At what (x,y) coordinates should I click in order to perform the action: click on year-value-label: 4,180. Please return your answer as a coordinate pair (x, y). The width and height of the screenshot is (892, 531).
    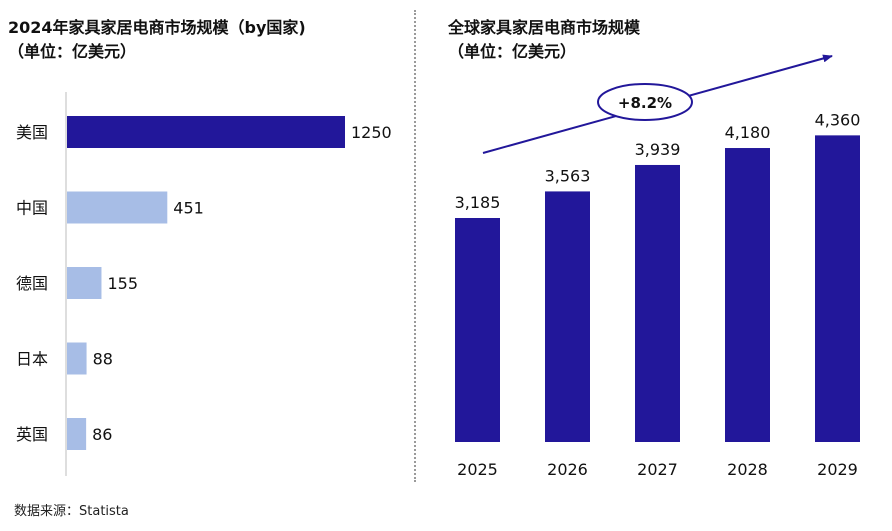
    Looking at the image, I should click on (748, 132).